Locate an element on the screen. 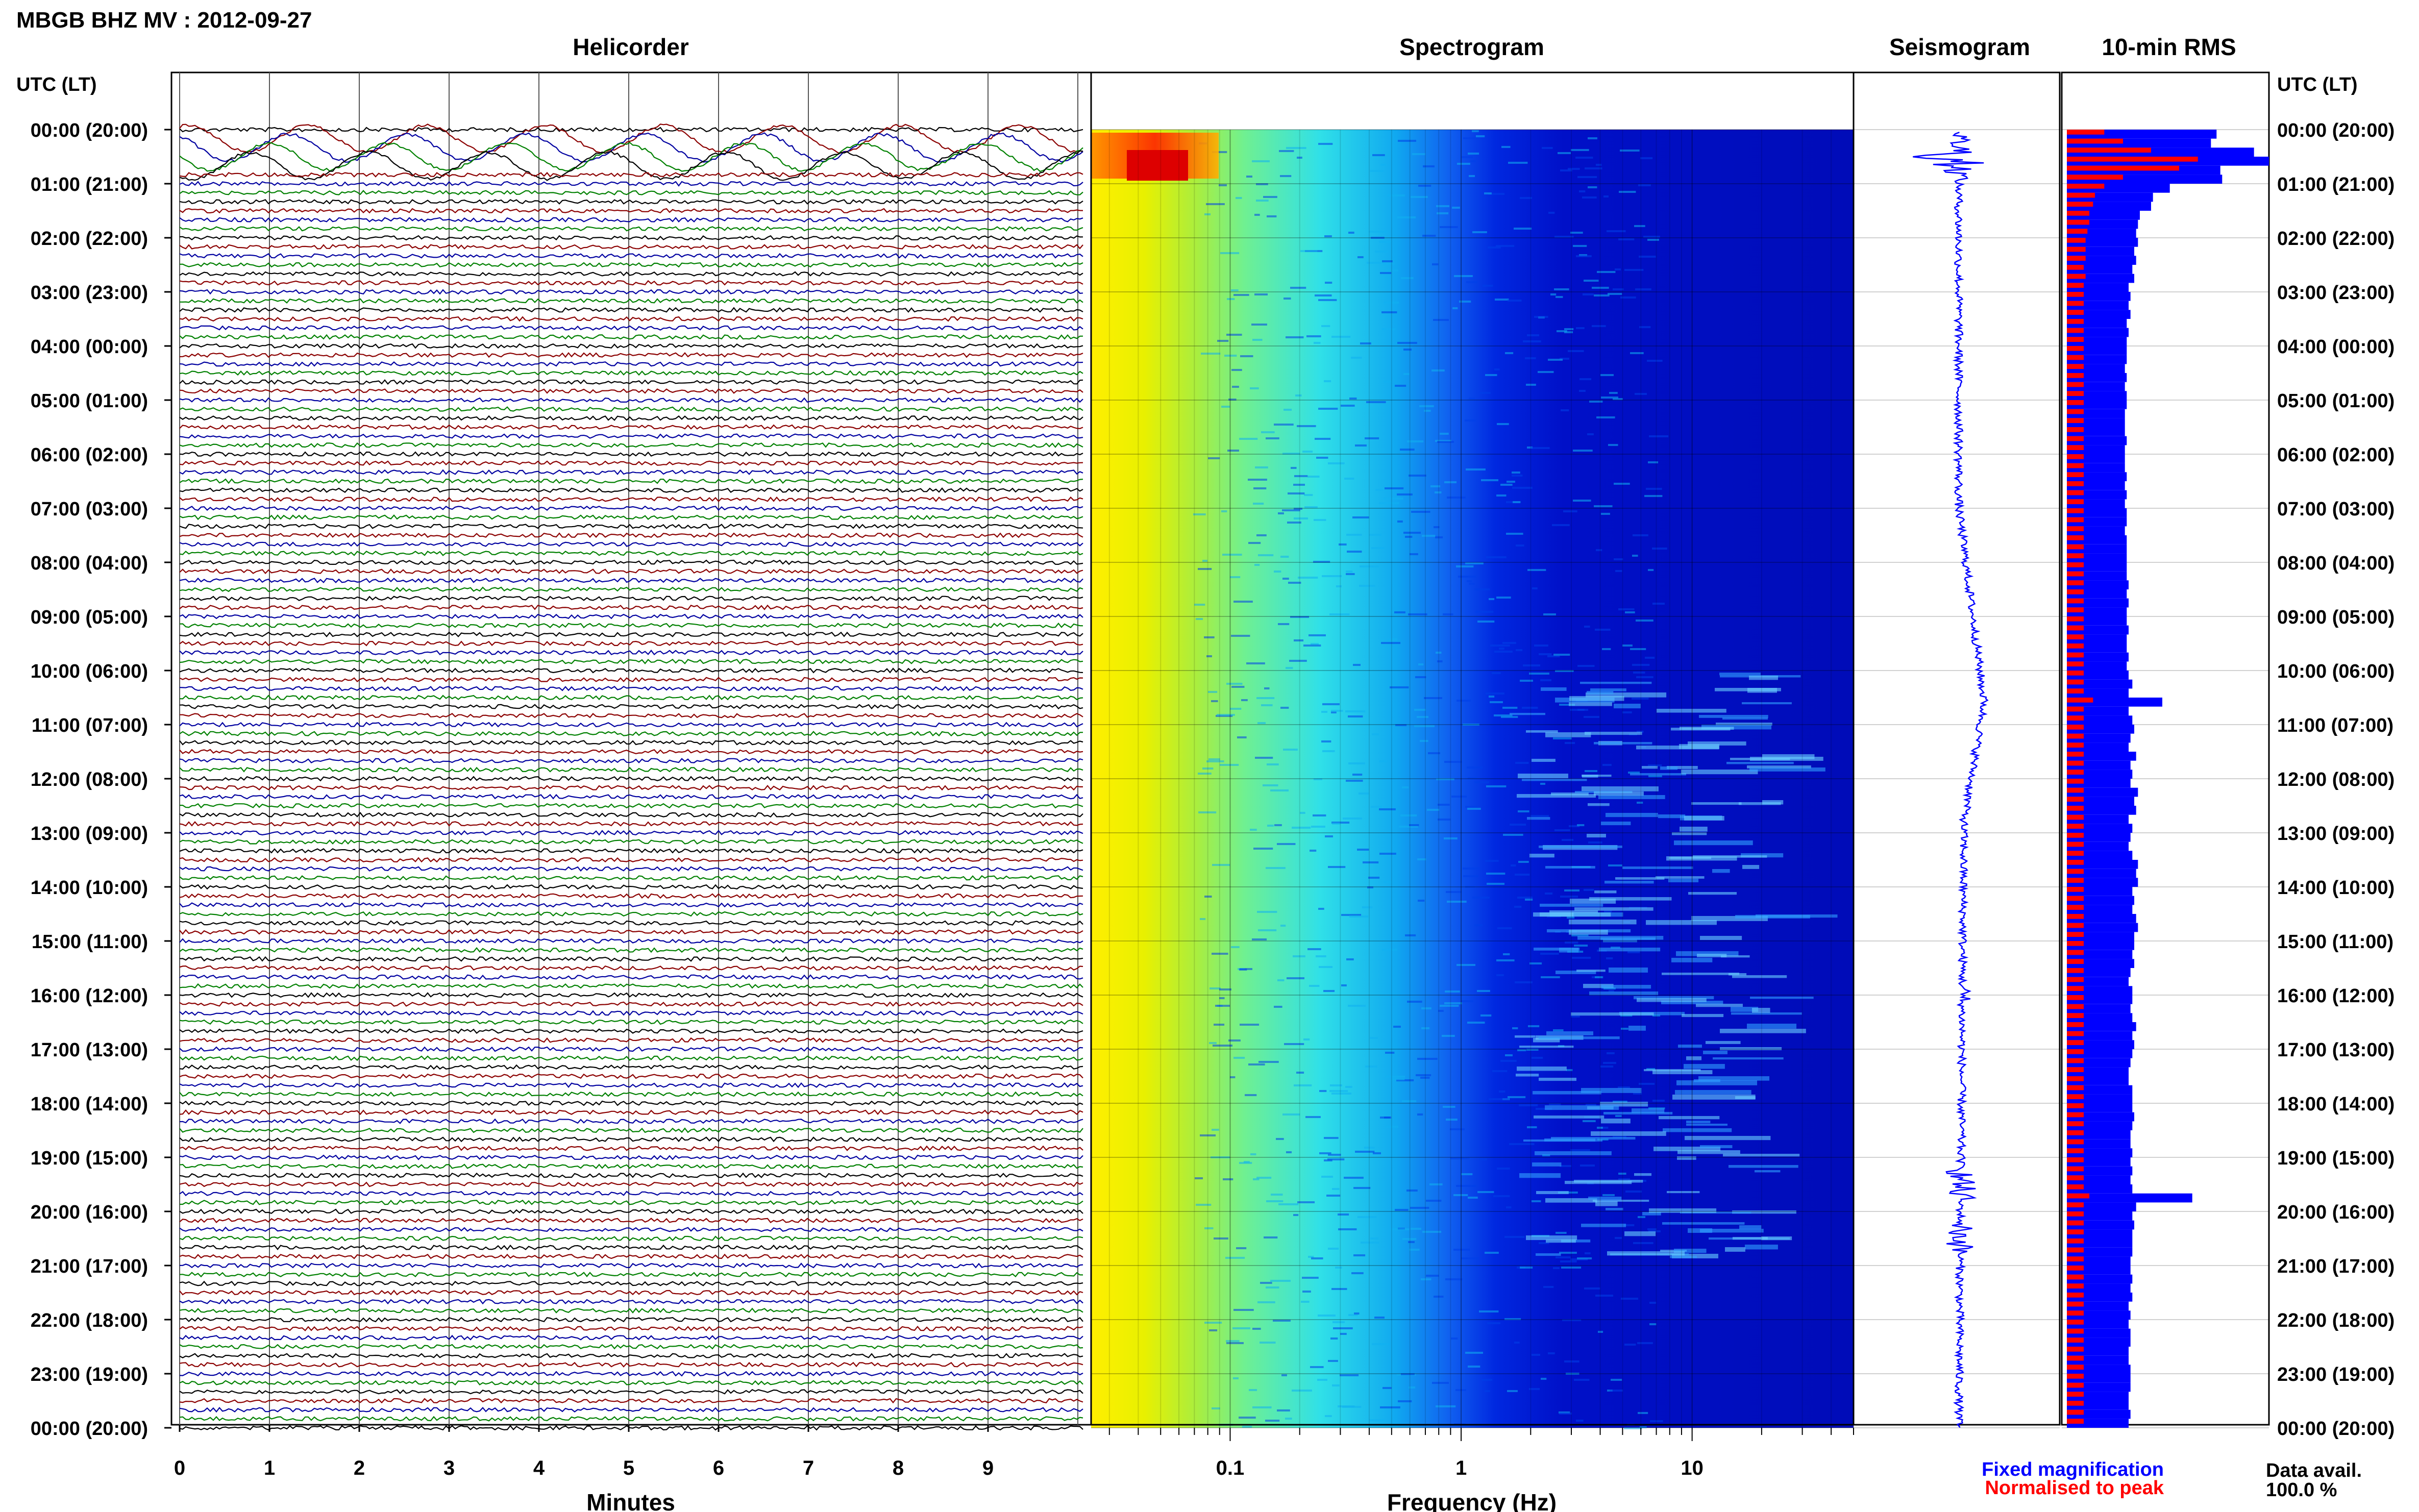 This screenshot has height=1512, width=2419. minute-tick-label: 0 is located at coordinates (179, 1468).